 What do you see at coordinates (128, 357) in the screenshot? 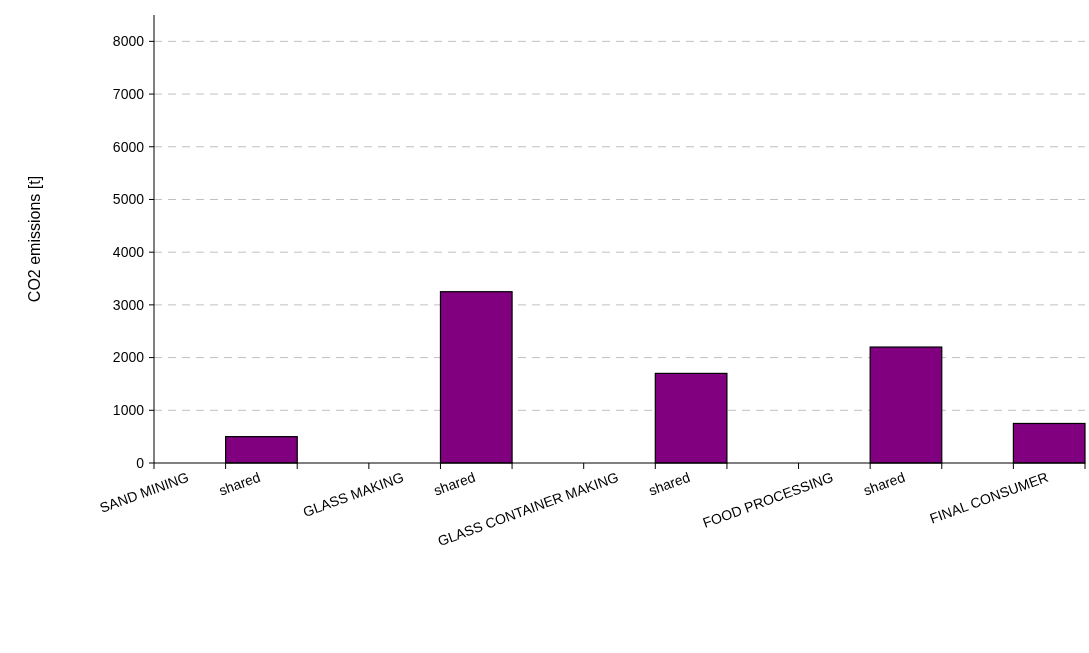
I see `y-tick-label: 2000` at bounding box center [128, 357].